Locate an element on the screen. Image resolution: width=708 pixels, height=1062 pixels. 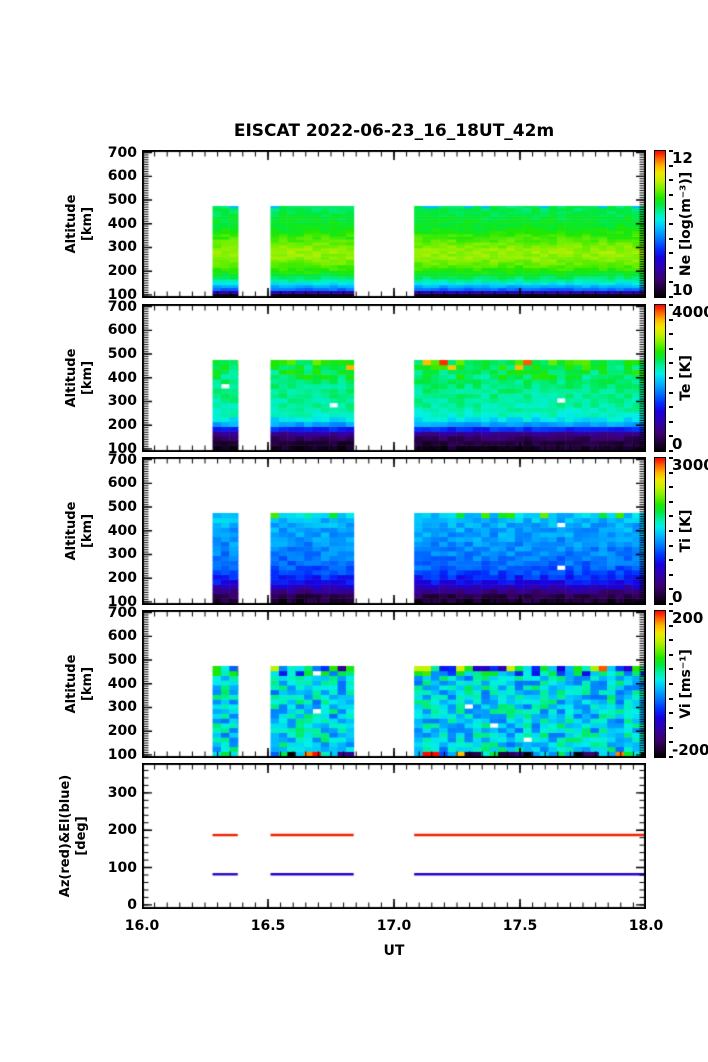
ti-colorbar is located at coordinates (660, 531).